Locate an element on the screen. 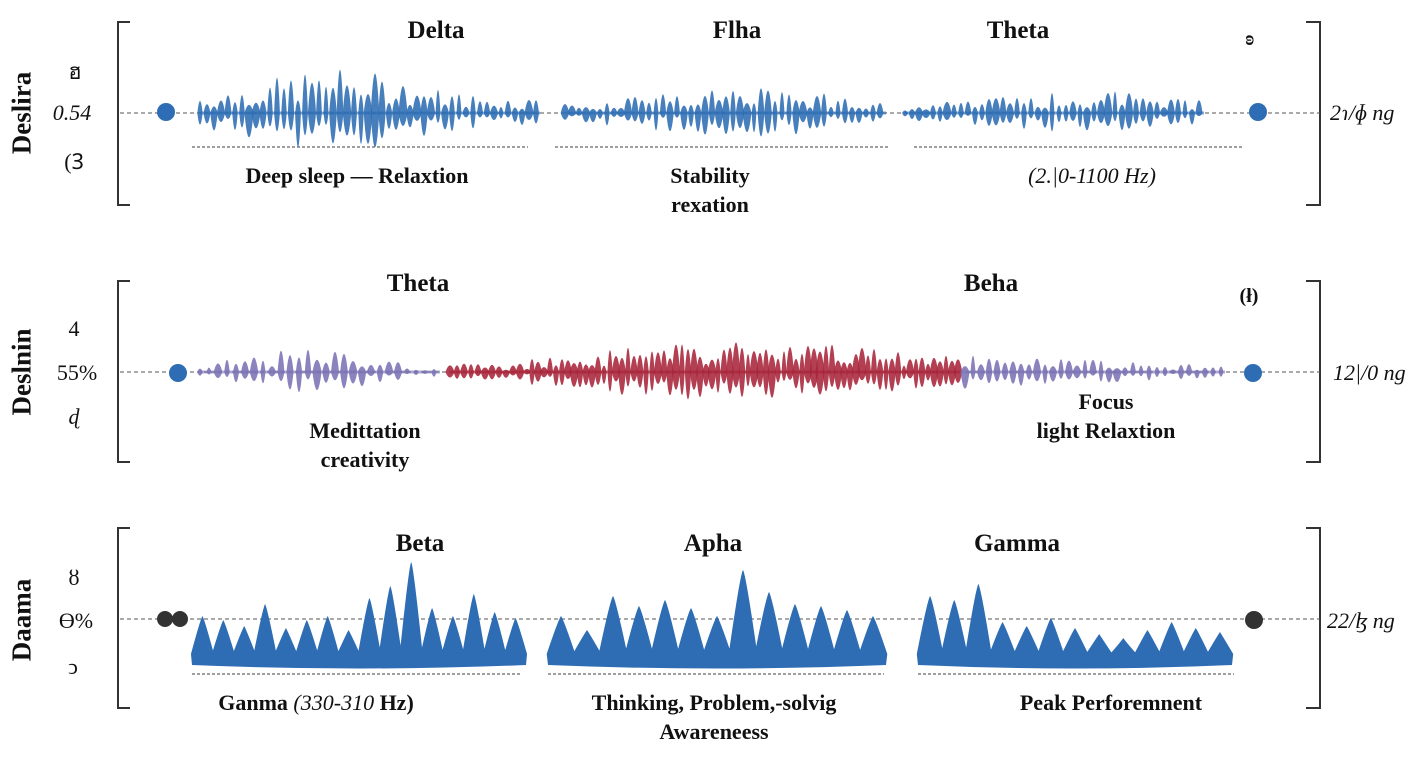 The width and height of the screenshot is (1408, 768). row1-band-title-1: Delta is located at coordinates (436, 30).